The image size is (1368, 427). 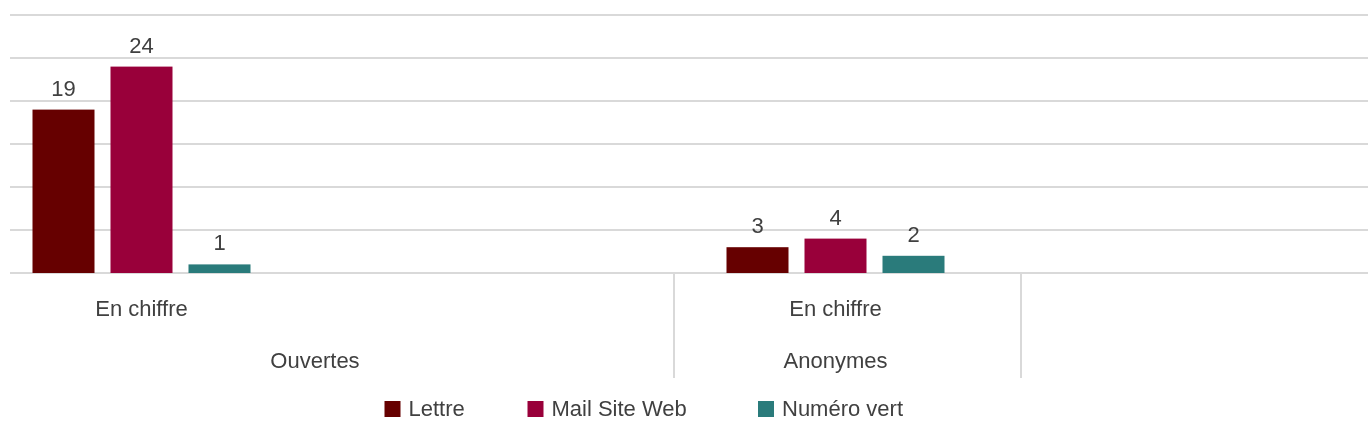 I want to click on text: Anonymes, so click(x=835, y=360).